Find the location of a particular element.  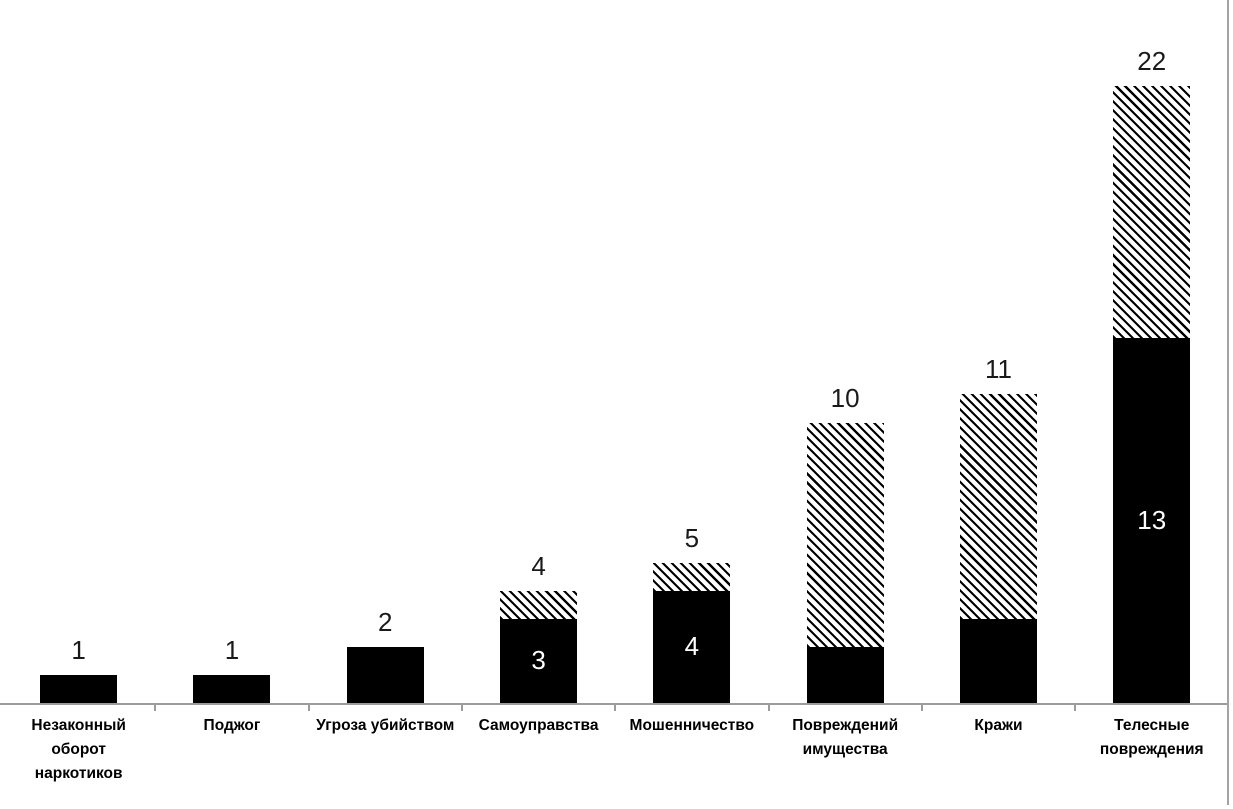

bar-total-label: 10 is located at coordinates (845, 397).